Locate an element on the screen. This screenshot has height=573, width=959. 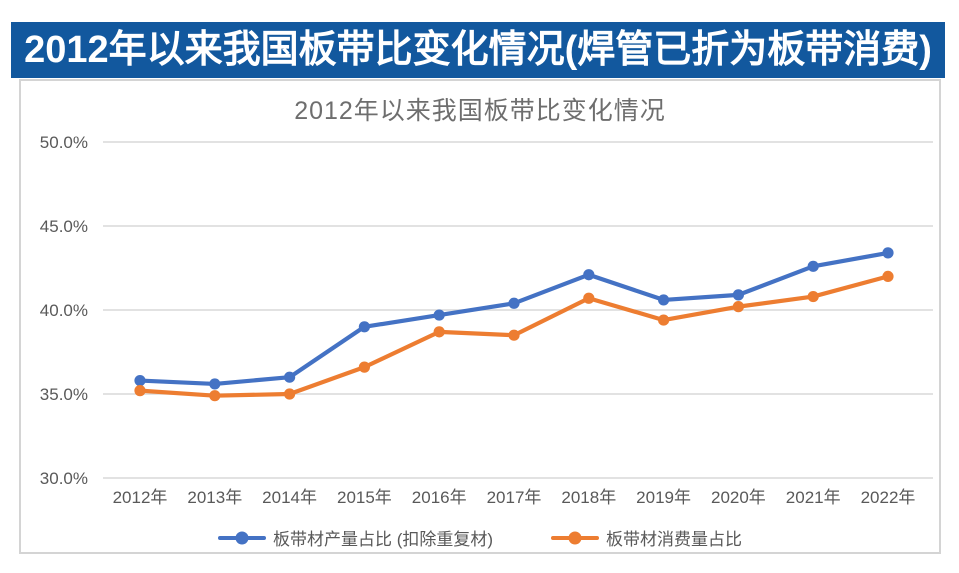
x-tick-label: 2022年 is located at coordinates (888, 497).